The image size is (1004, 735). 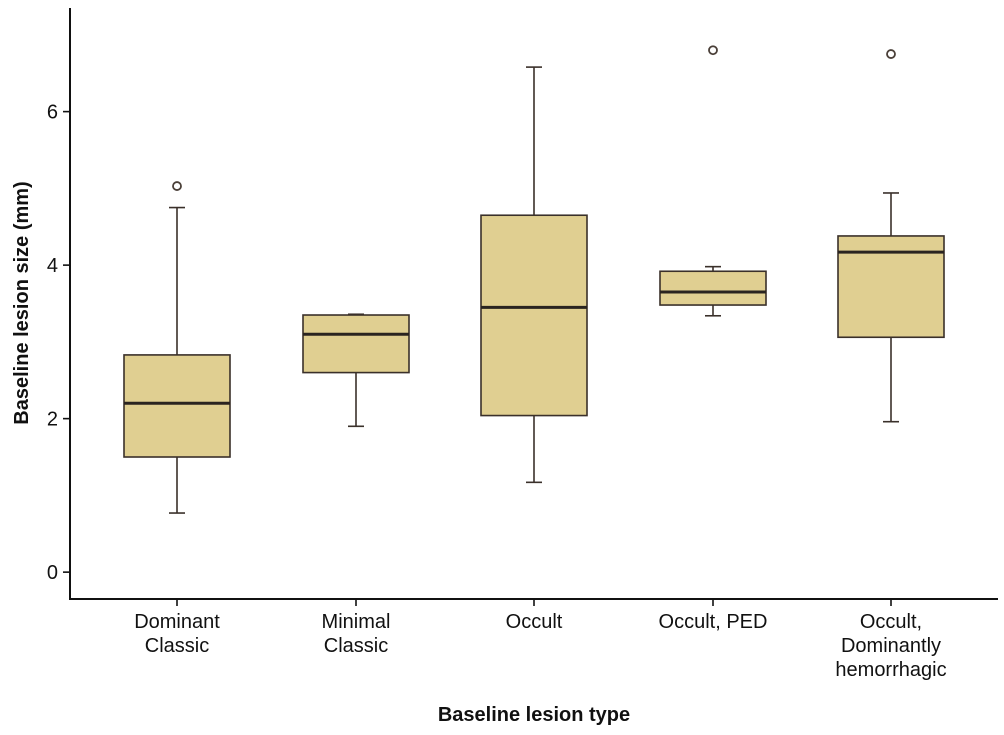 I want to click on x-axis-title: Baseline lesion type, so click(x=534, y=715).